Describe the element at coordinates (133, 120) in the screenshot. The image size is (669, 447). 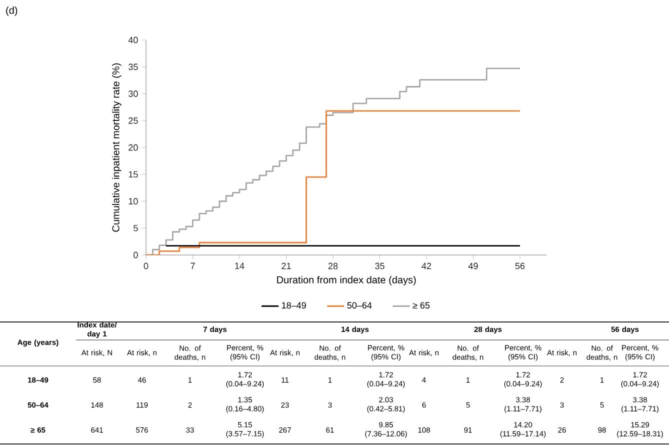
I see `y-tick-label: 25` at that location.